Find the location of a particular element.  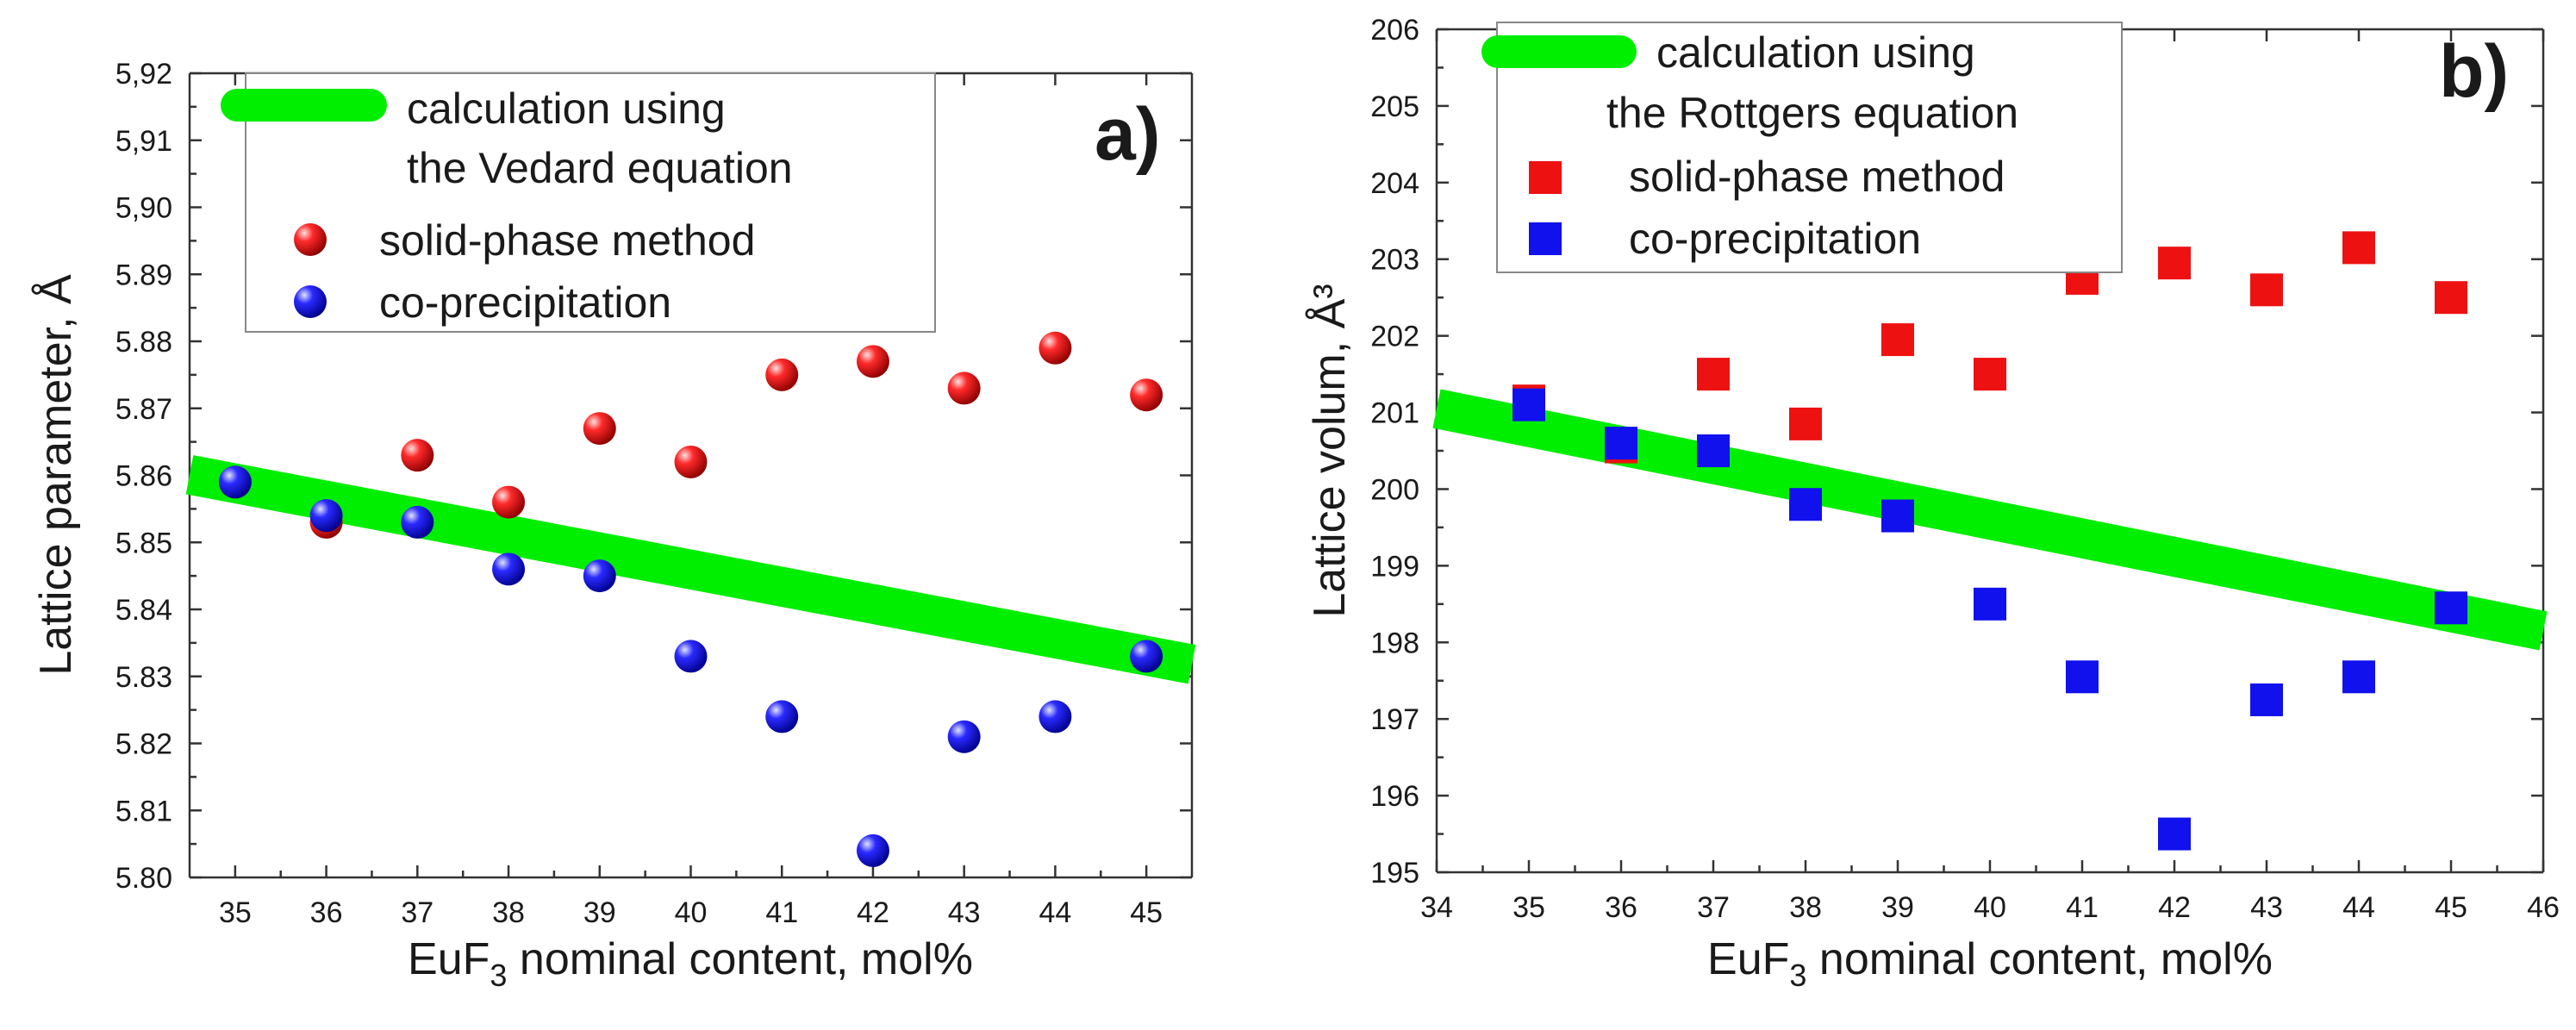

panel-b-x-tick-label: 46 is located at coordinates (2543, 907).